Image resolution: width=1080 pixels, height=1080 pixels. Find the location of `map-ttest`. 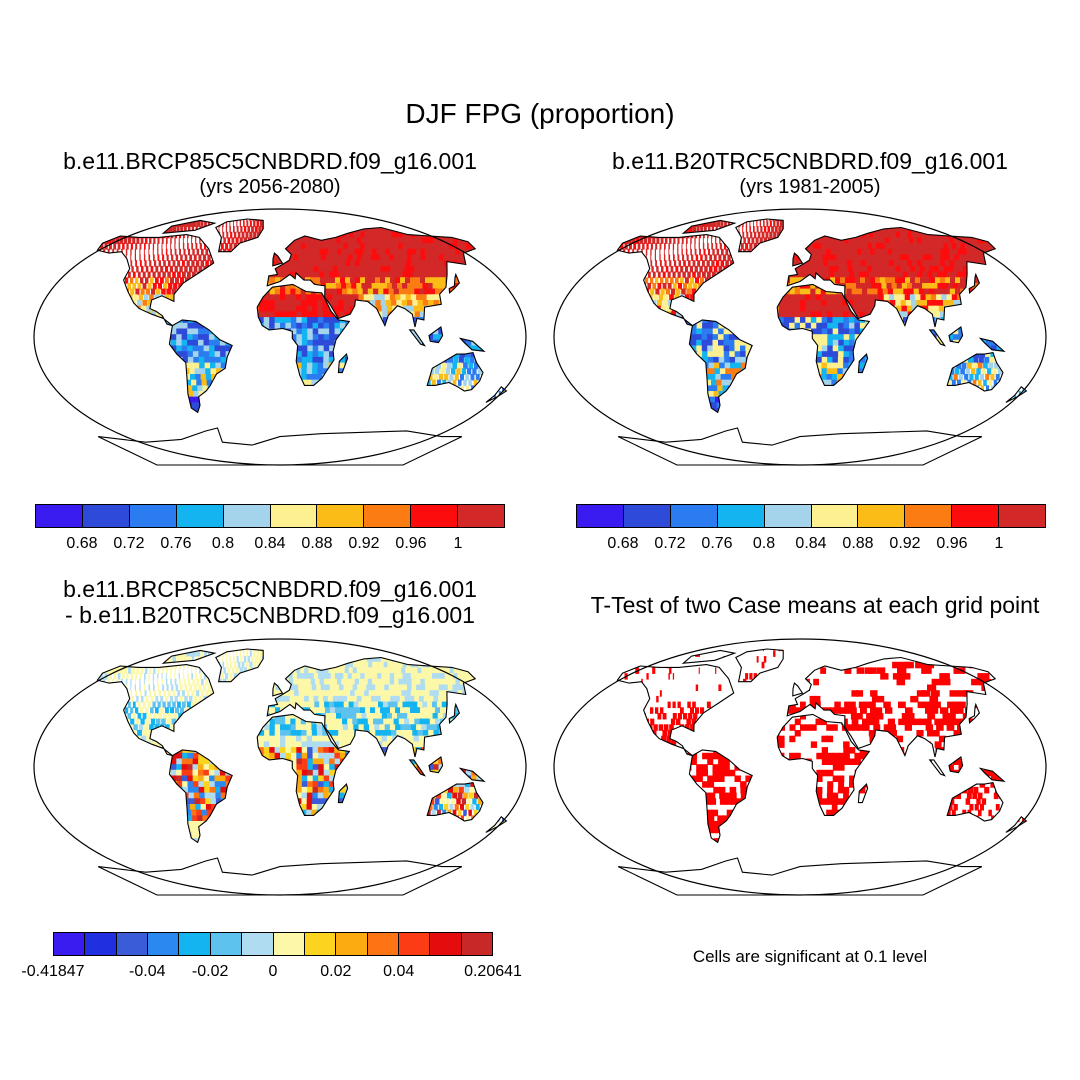

map-ttest is located at coordinates (800, 767).